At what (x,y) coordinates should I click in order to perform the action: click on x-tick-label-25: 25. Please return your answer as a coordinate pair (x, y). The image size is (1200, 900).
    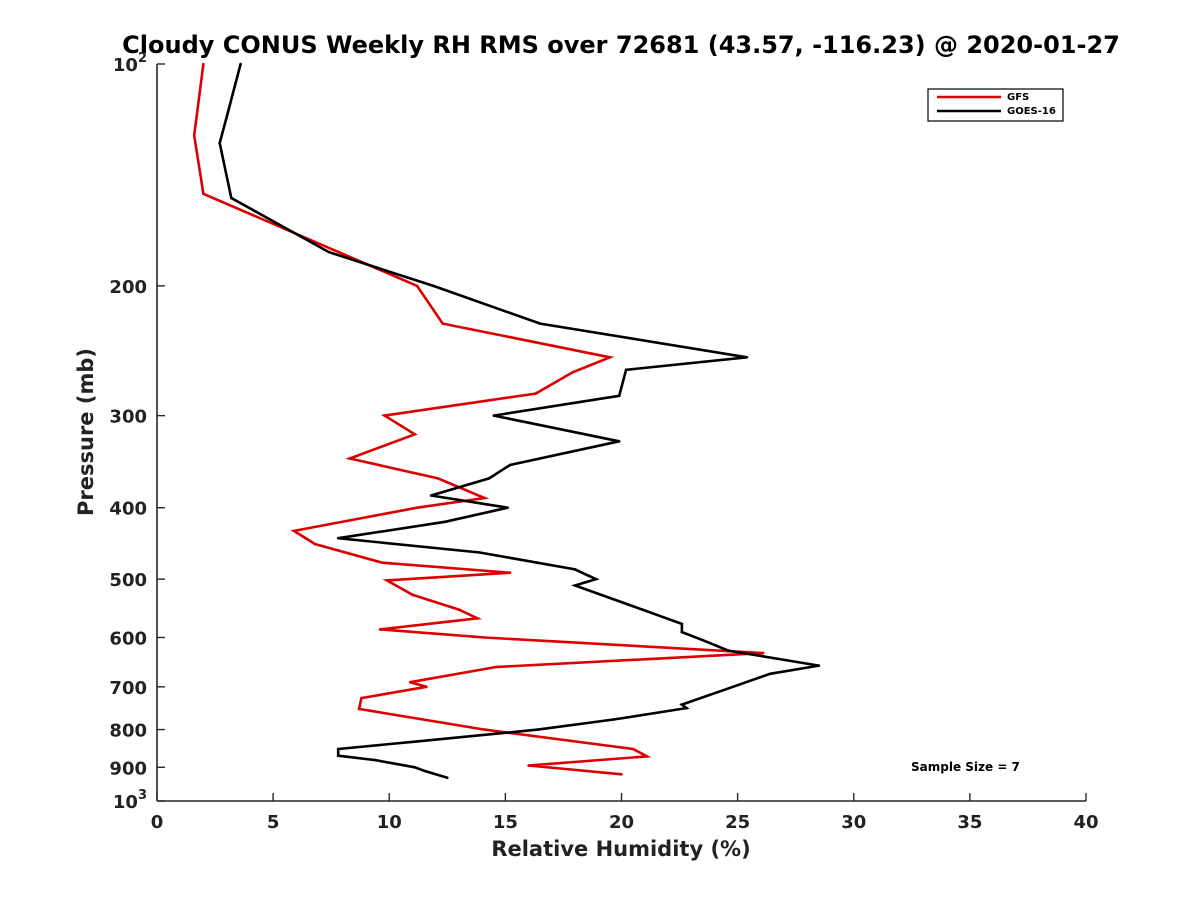
    Looking at the image, I should click on (737, 822).